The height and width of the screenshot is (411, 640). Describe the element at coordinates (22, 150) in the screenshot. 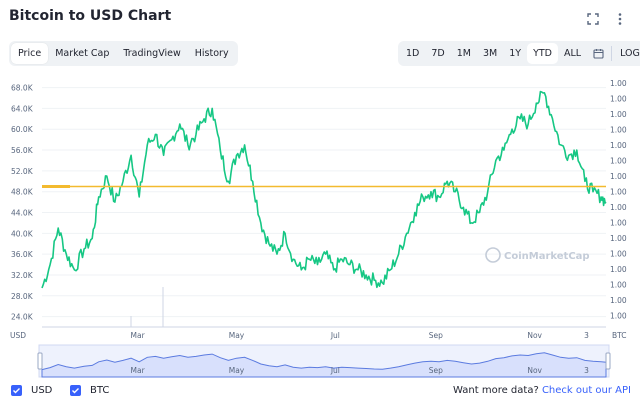

I see `y-tick-label: 56.0K` at that location.